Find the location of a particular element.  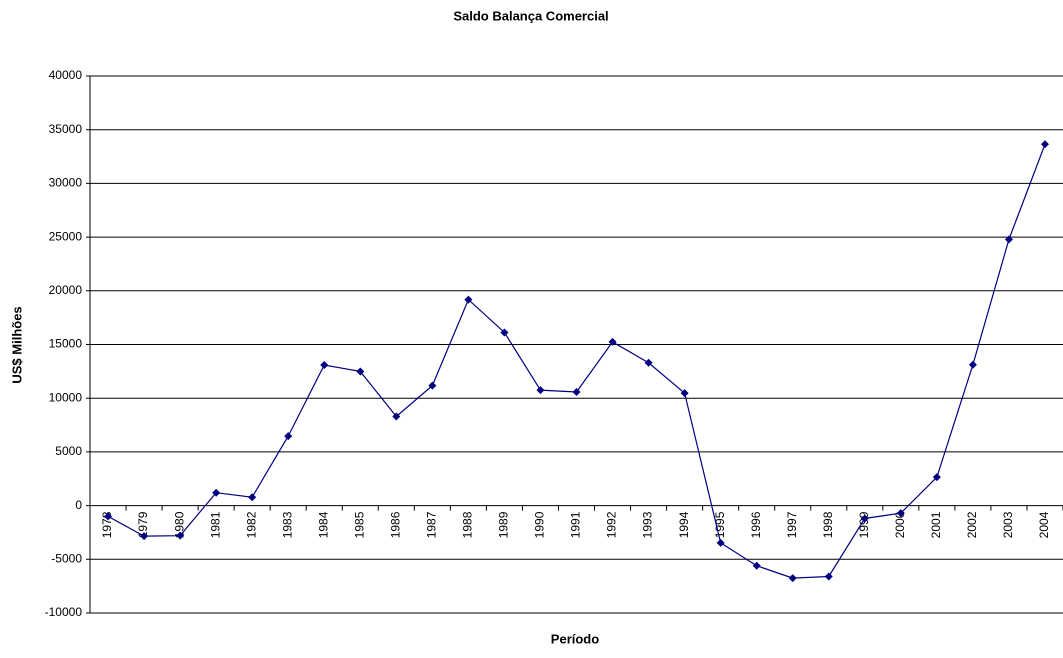

x-tick-label: 1993 is located at coordinates (648, 524).